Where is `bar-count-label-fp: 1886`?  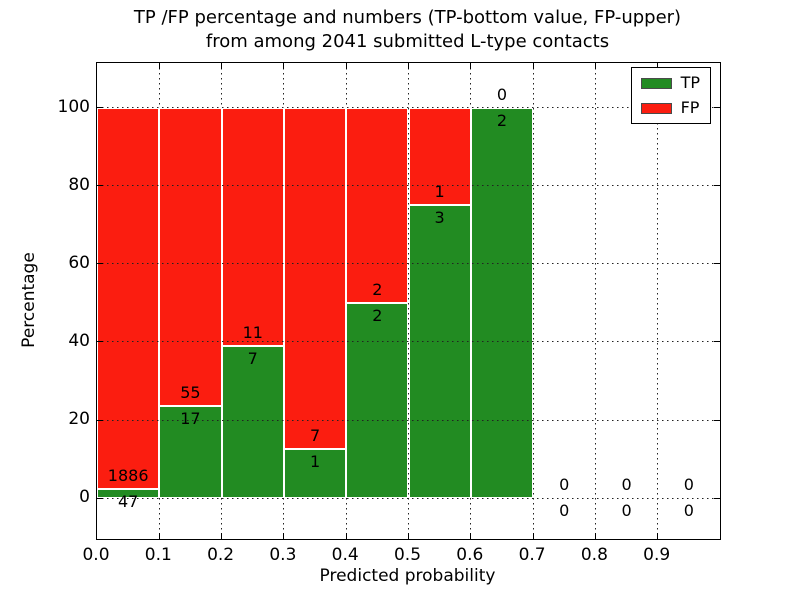
bar-count-label-fp: 1886 is located at coordinates (128, 475).